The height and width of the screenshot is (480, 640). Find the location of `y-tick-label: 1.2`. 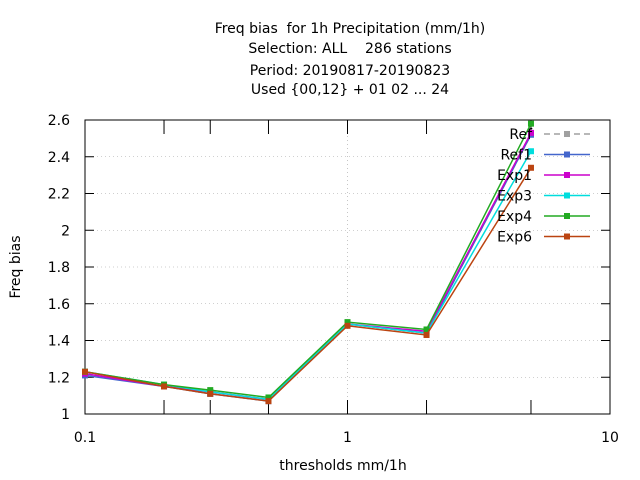

y-tick-label: 1.2 is located at coordinates (59, 378).